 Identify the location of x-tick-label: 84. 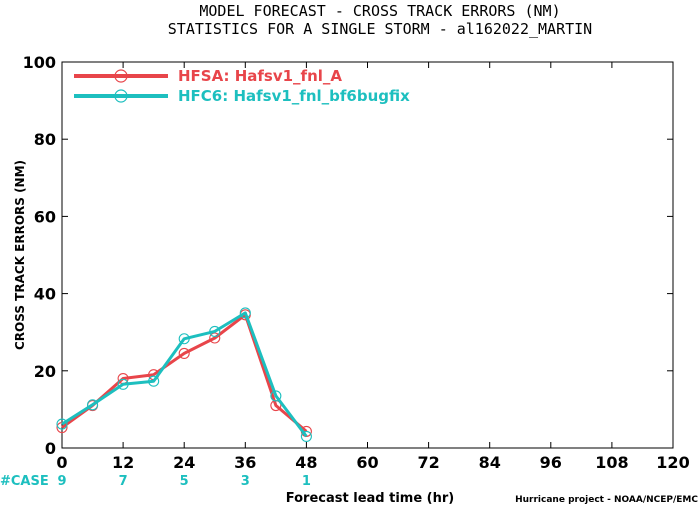
(490, 462).